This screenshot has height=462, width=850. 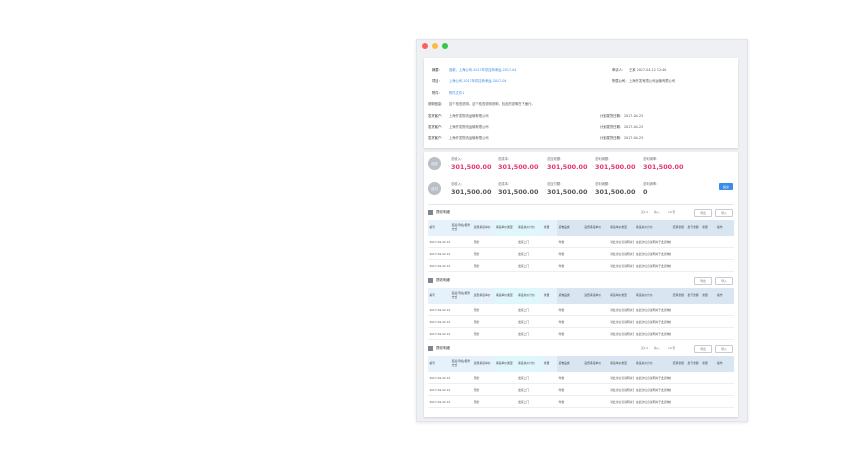 I want to click on project-link: 上海公司-2017年供应商承运-2017-04, so click(x=478, y=81).